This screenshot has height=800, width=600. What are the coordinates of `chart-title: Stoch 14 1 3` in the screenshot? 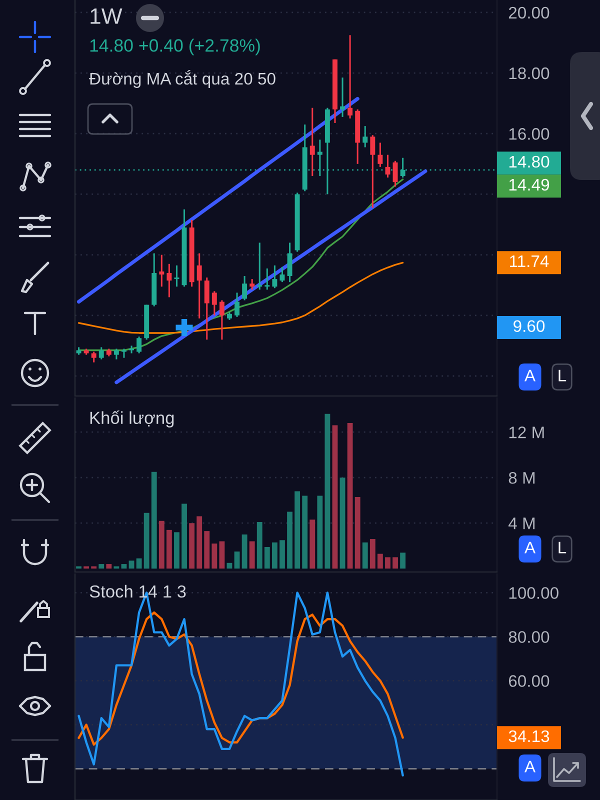 It's located at (138, 591).